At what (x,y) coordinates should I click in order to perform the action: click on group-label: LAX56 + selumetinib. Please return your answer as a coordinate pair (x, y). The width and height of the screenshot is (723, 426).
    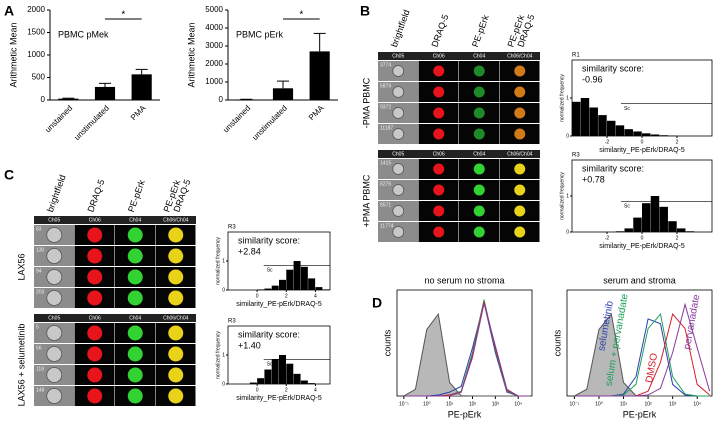
    Looking at the image, I should click on (21, 365).